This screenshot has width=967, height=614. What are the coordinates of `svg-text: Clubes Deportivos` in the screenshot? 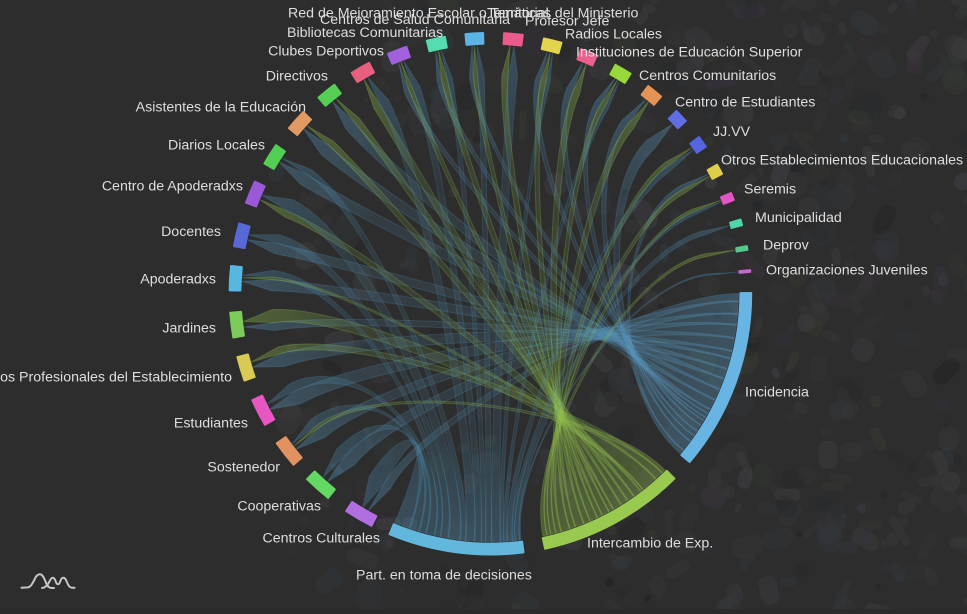 It's located at (326, 51).